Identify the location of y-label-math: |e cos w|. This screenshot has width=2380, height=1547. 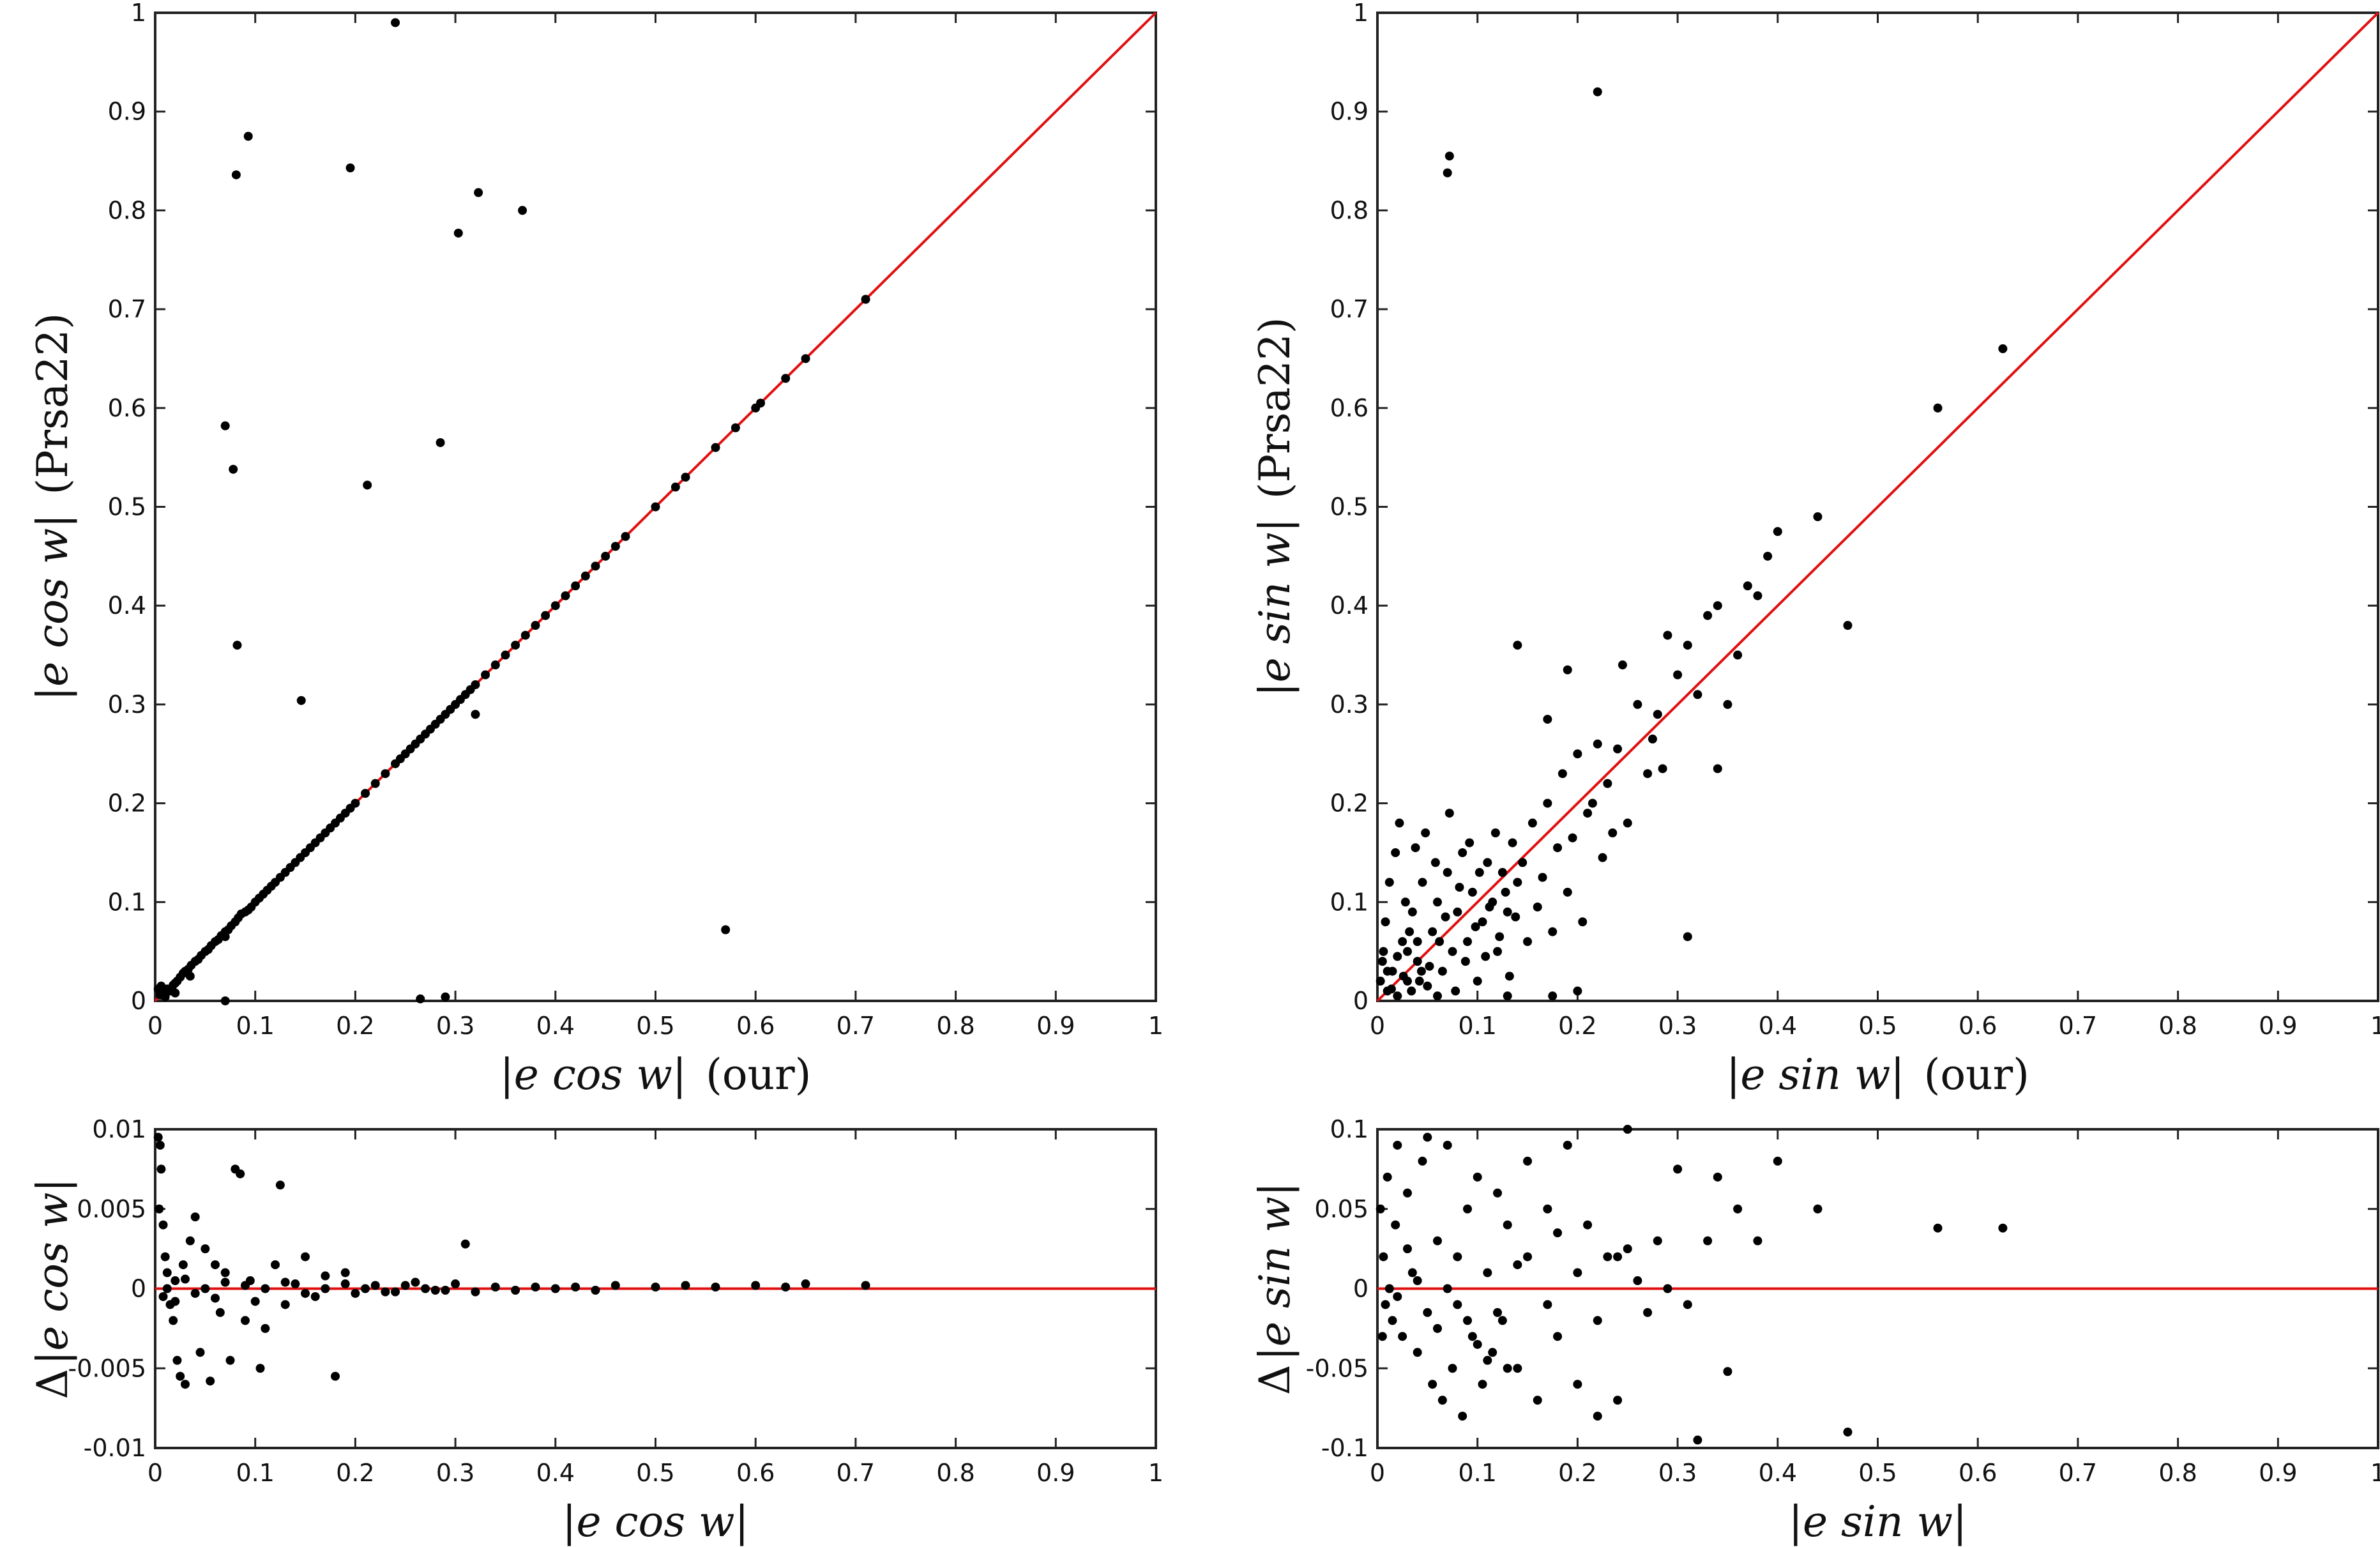
(52, 607).